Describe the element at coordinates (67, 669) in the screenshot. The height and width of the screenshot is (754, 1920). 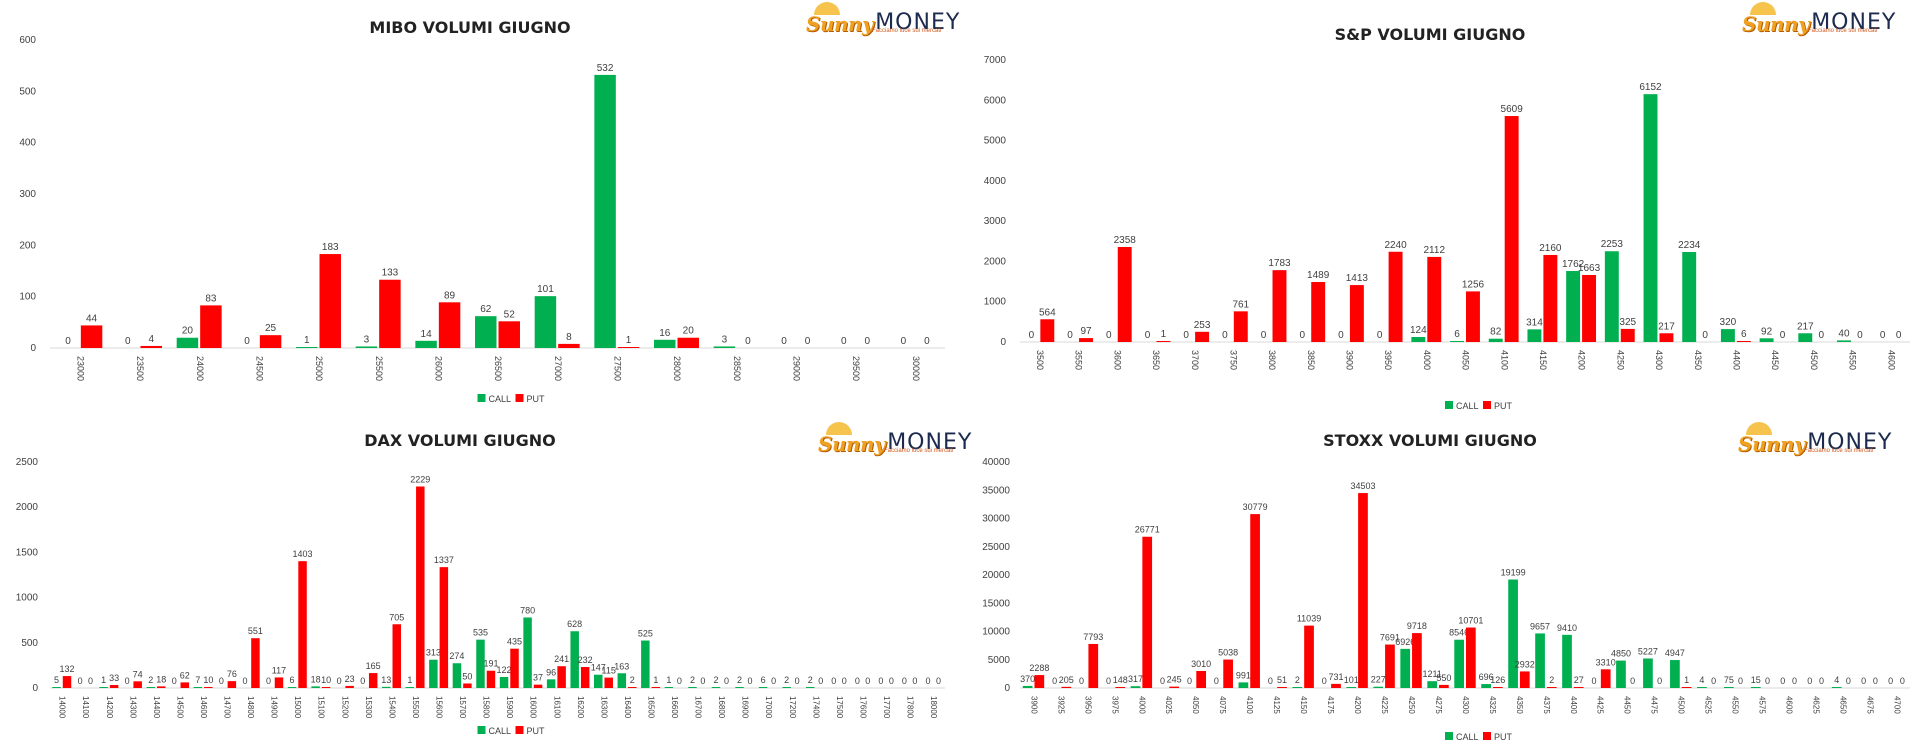
I see `put-data-label: 132` at that location.